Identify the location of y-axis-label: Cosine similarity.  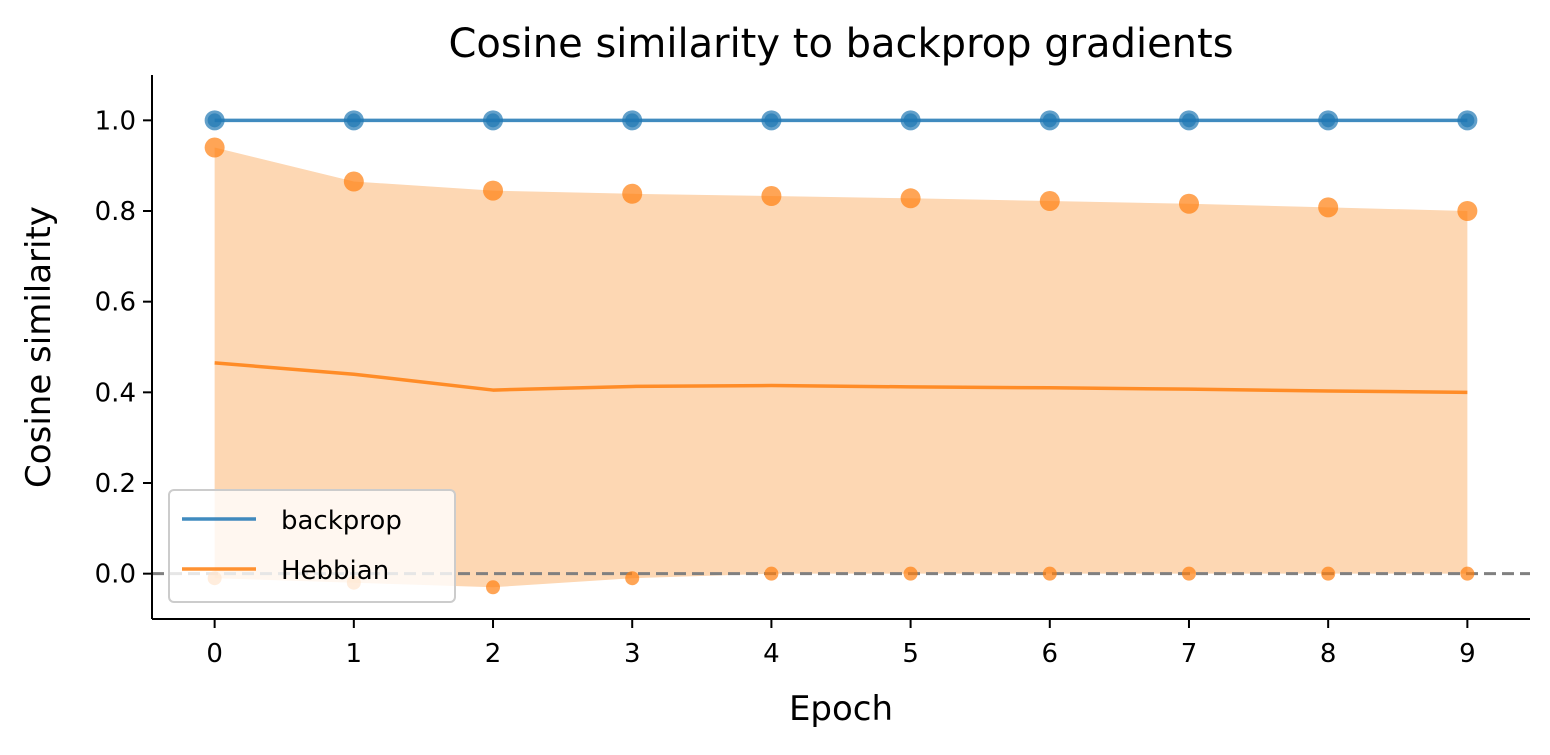
(39, 347).